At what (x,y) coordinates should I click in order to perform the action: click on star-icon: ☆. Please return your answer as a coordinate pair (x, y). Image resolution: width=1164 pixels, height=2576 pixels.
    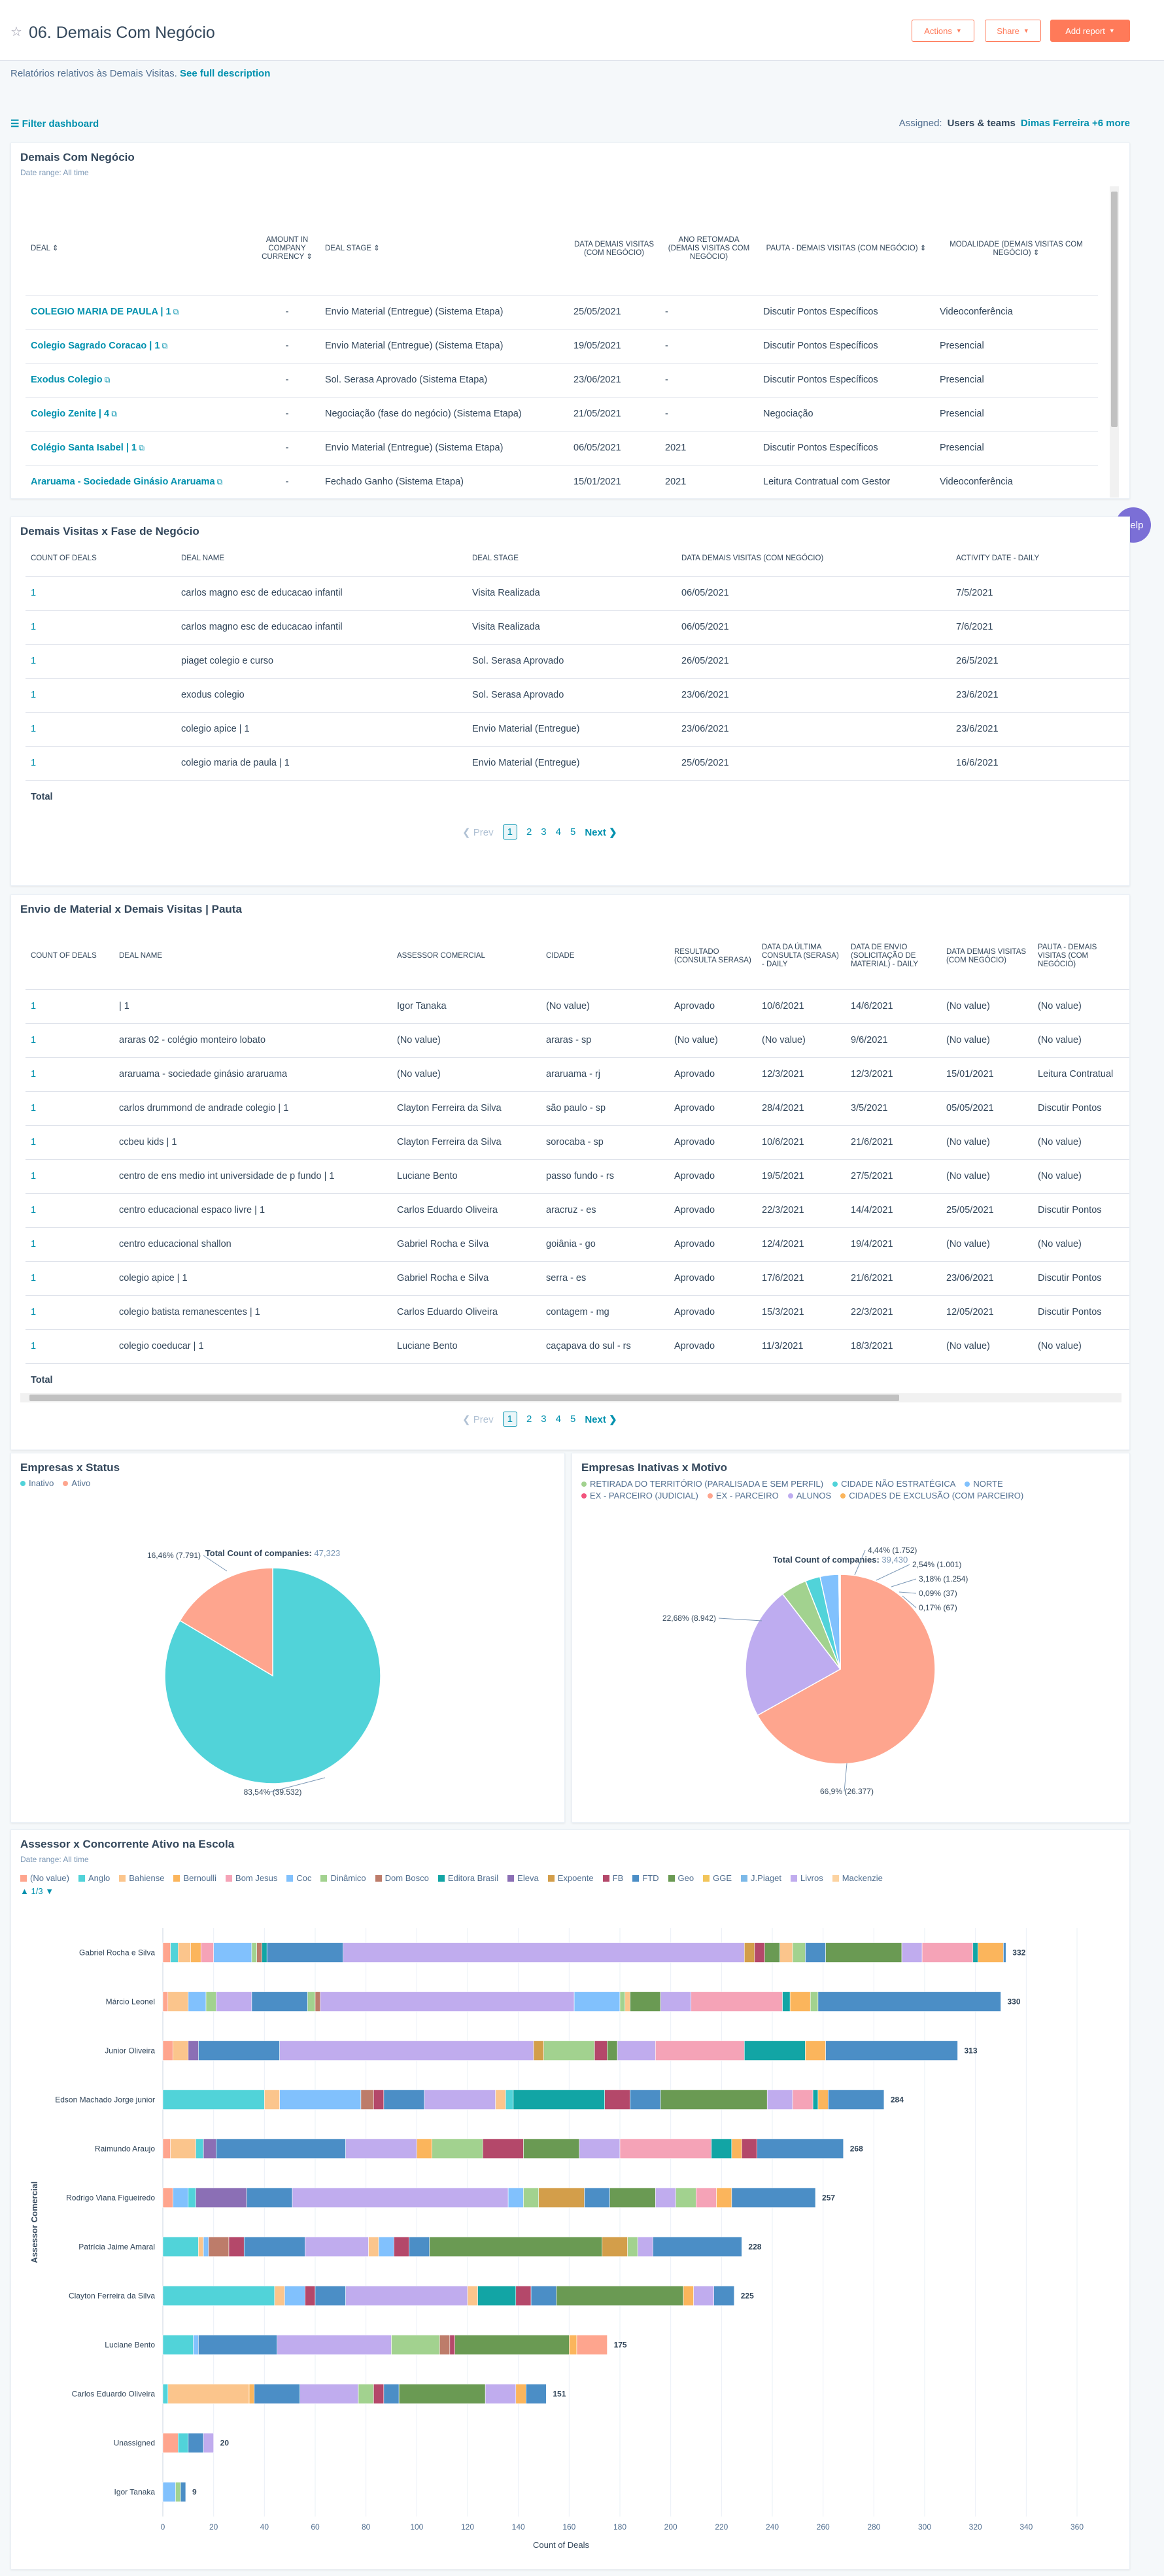
    Looking at the image, I should click on (16, 32).